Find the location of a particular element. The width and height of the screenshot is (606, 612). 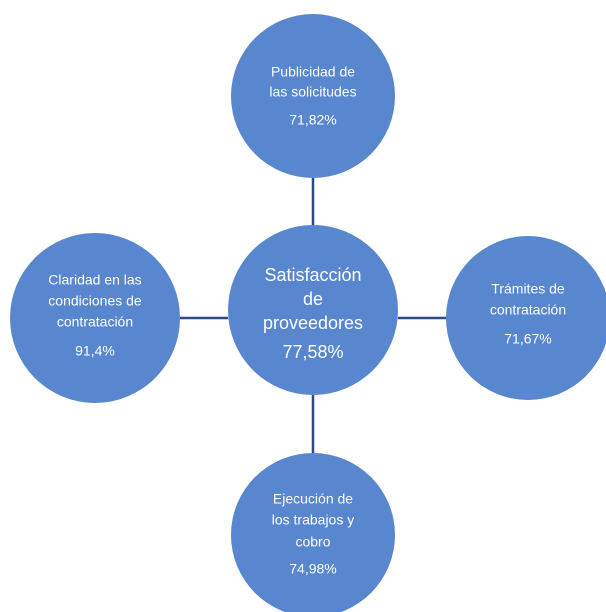

node-value: 71,82% is located at coordinates (312, 120).